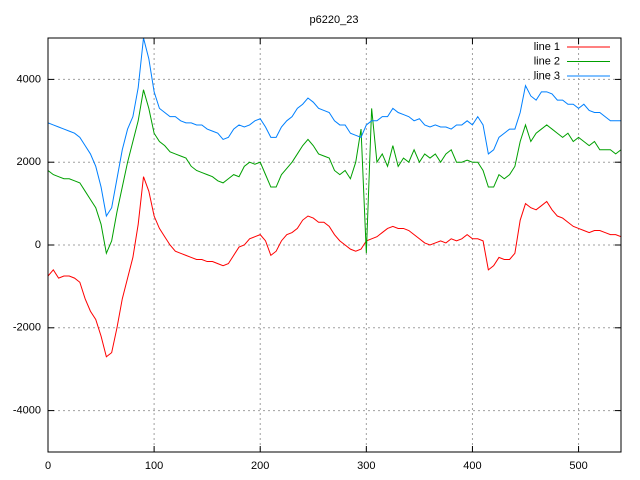 The height and width of the screenshot is (480, 640). What do you see at coordinates (547, 47) in the screenshot?
I see `legend-label: line 1` at bounding box center [547, 47].